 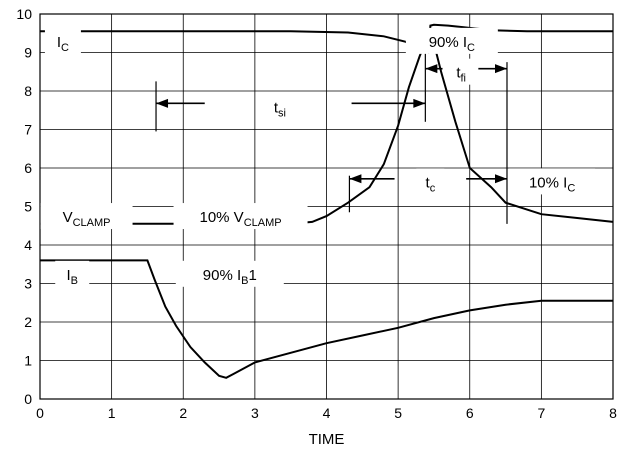 What do you see at coordinates (28, 361) in the screenshot?
I see `y-tick-label: 1` at bounding box center [28, 361].